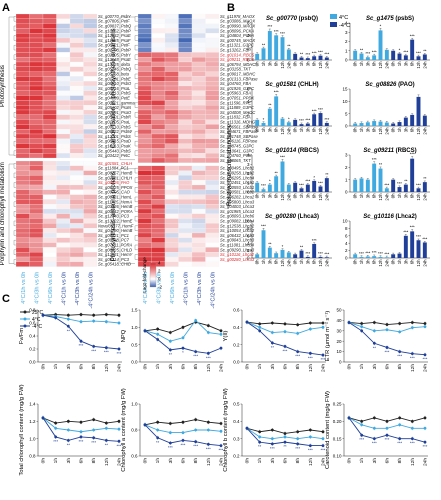 This screenshot has width=441, height=500. Describe the element at coordinates (24, 288) in the screenshot. I see `heatmap-column-label: 4°C/1h vs 0h` at that location.